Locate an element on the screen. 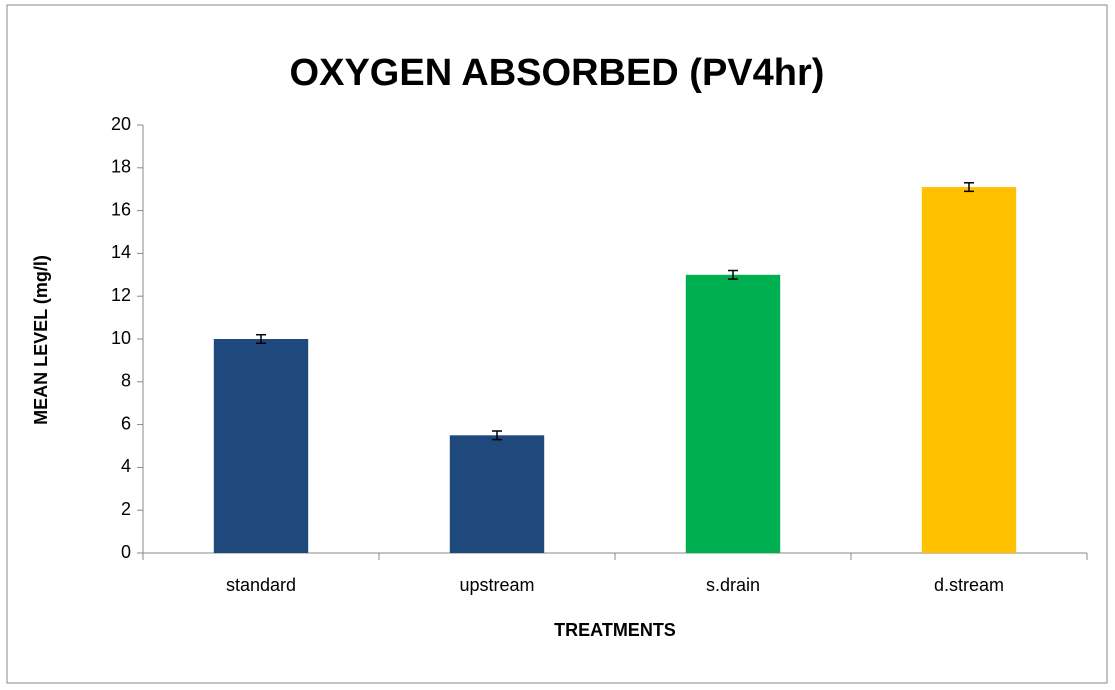 This screenshot has height=690, width=1115. x-tick-label: d.stream is located at coordinates (969, 585).